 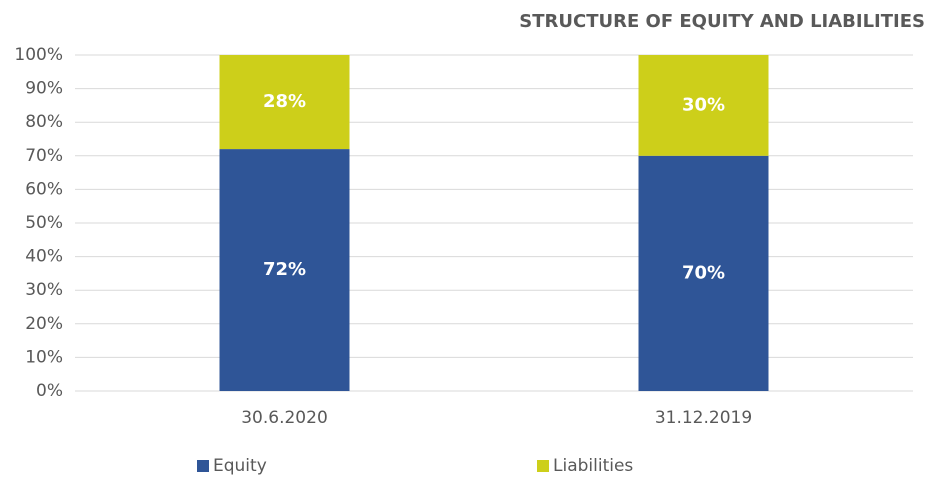 What do you see at coordinates (722, 21) in the screenshot?
I see `chart-title: STRUCTURE OF EQUITY AND LIABILITIES` at bounding box center [722, 21].